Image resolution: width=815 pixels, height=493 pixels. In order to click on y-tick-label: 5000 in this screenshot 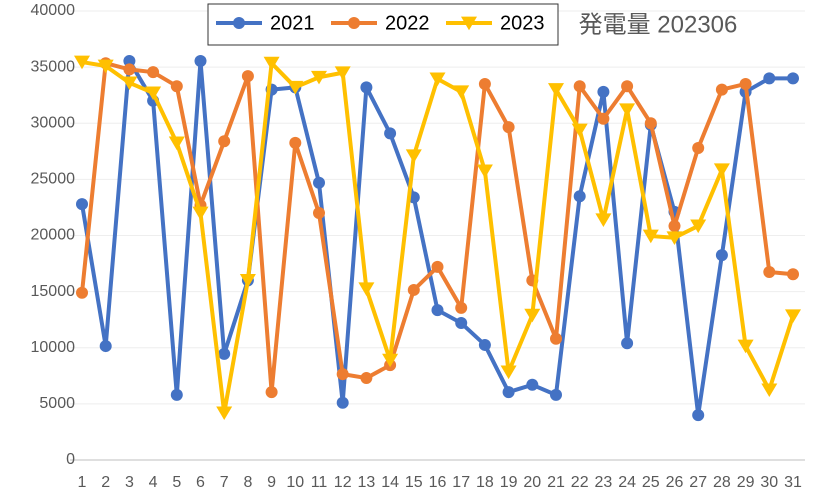, I will do `click(57, 403)`.